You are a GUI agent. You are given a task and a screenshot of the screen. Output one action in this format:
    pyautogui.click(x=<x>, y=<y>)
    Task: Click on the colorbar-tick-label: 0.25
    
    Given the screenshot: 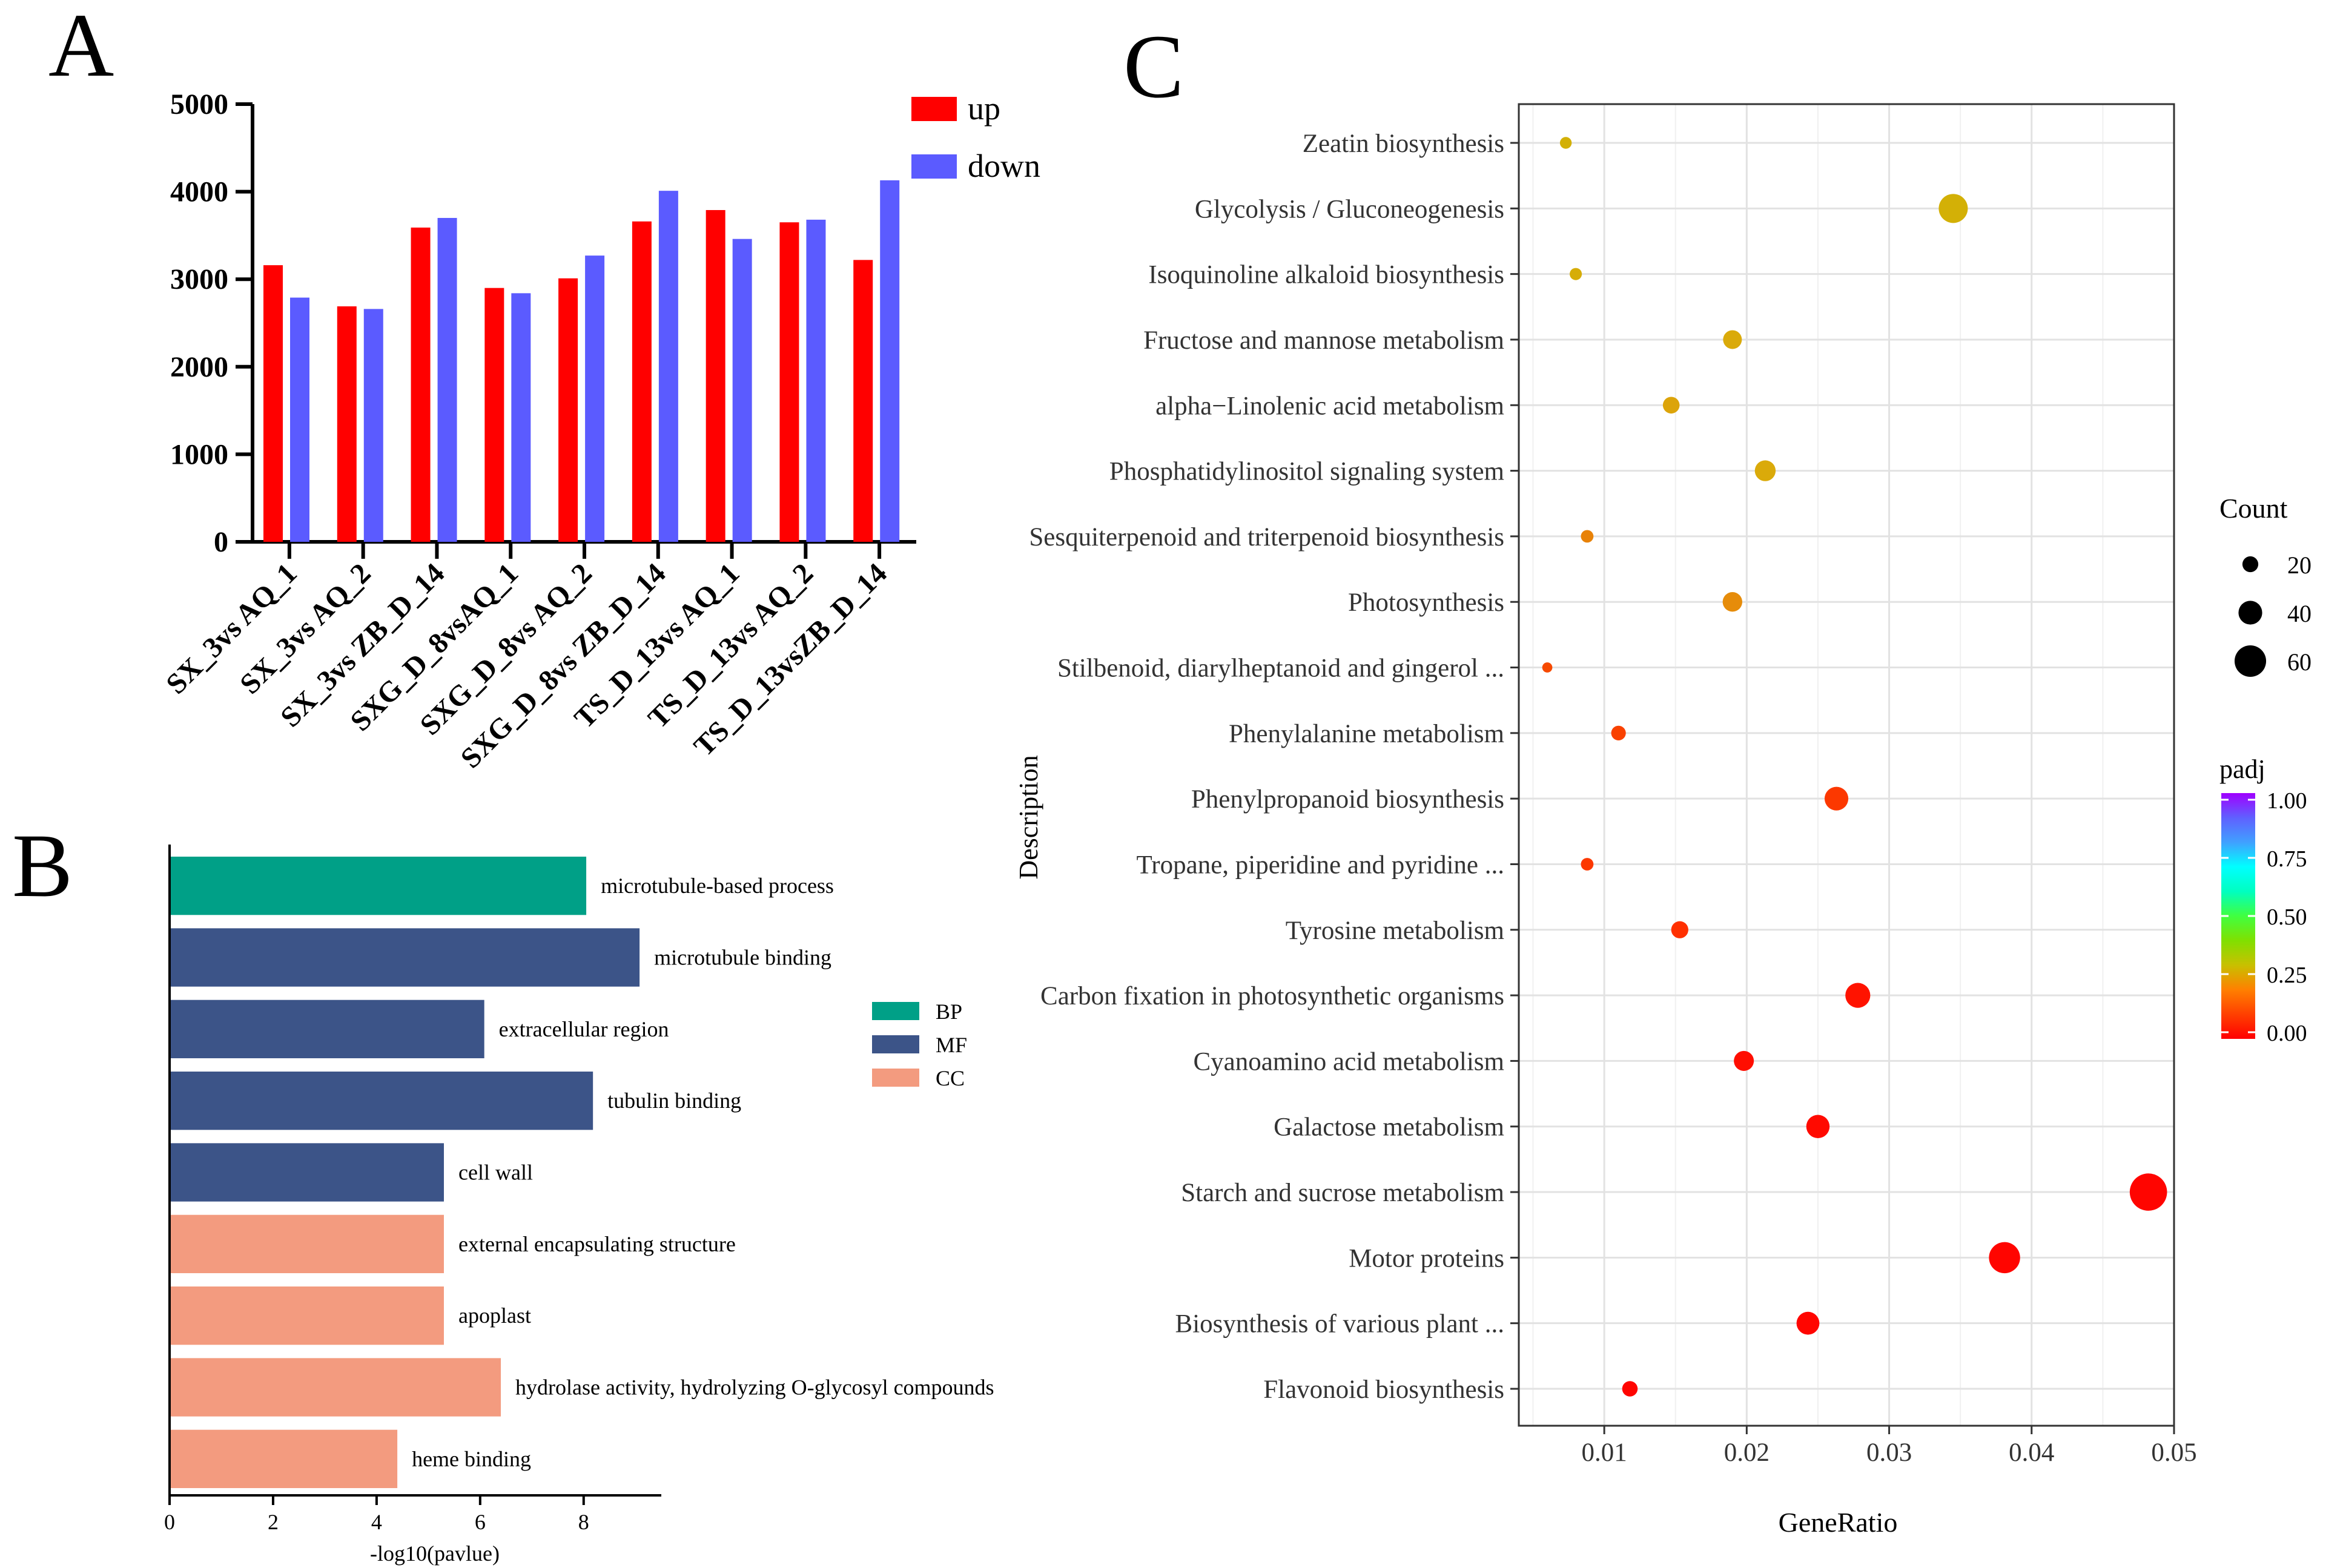 What is the action you would take?
    pyautogui.click(x=2287, y=975)
    